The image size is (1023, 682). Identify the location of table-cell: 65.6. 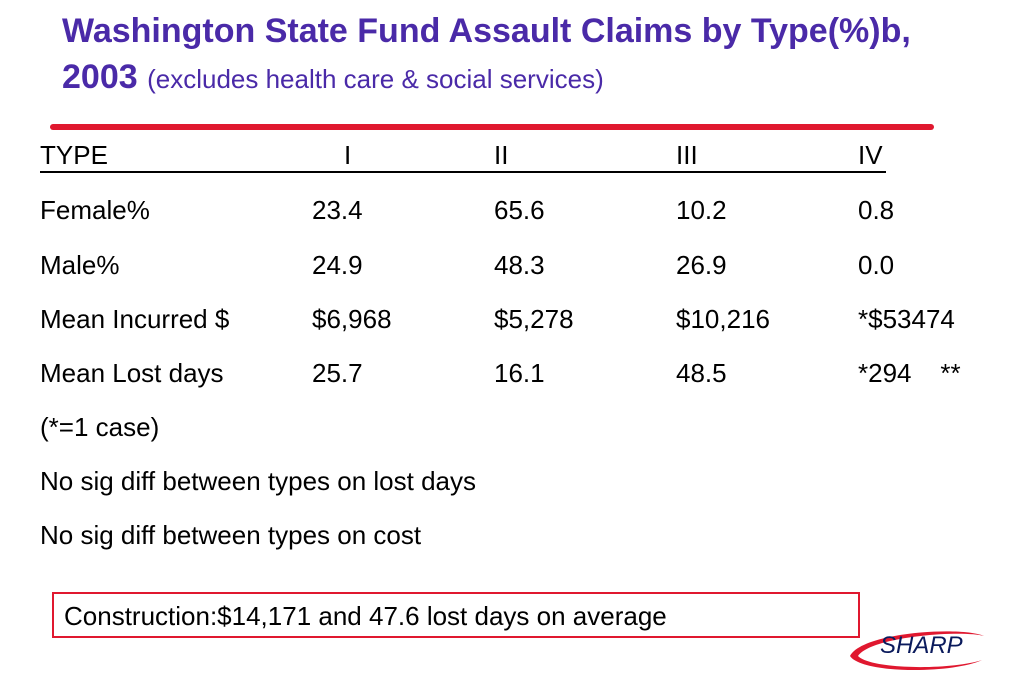
(519, 210).